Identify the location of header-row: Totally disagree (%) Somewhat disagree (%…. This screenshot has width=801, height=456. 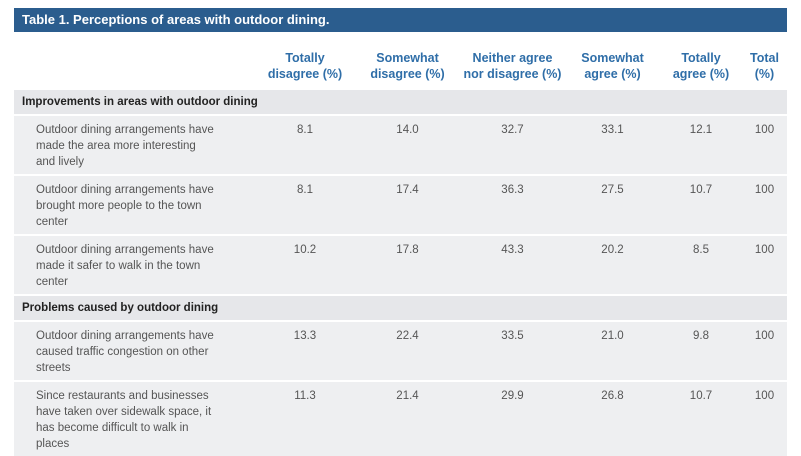
(400, 60).